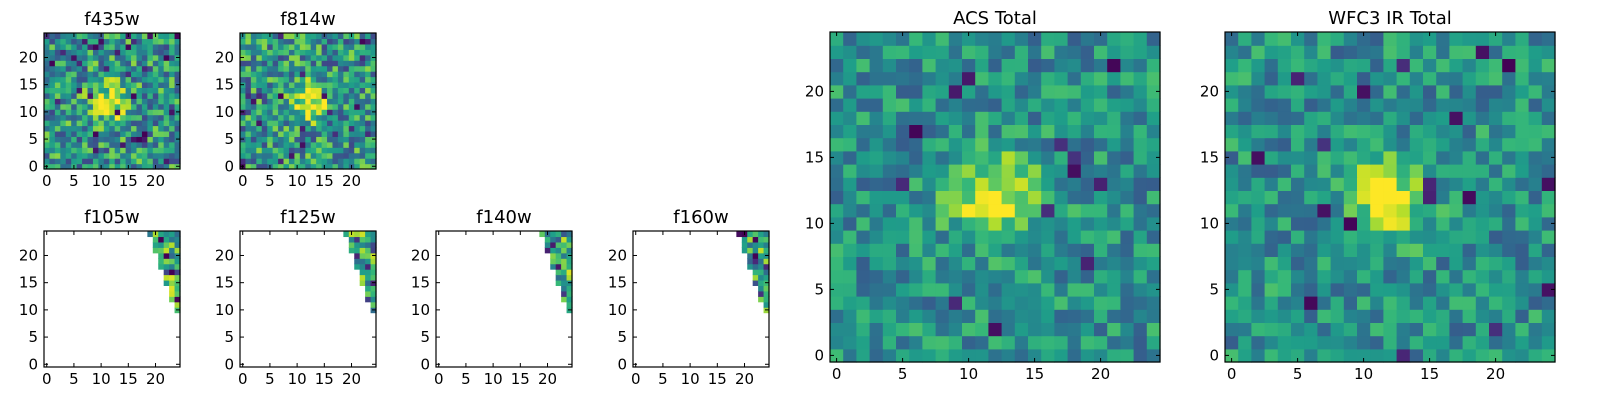 Image resolution: width=1600 pixels, height=400 pixels. Describe the element at coordinates (297, 379) in the screenshot. I see `x-tick-label: 10` at that location.